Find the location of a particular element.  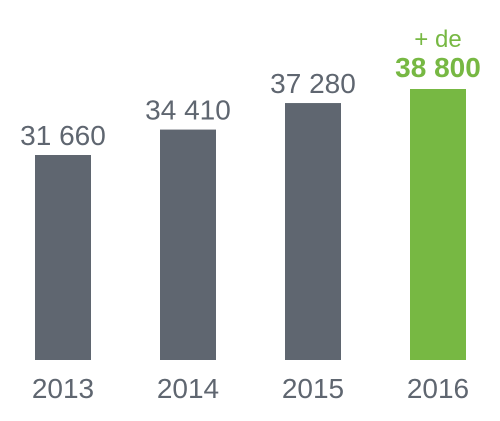

value-label-2014: 34 410 is located at coordinates (188, 110).